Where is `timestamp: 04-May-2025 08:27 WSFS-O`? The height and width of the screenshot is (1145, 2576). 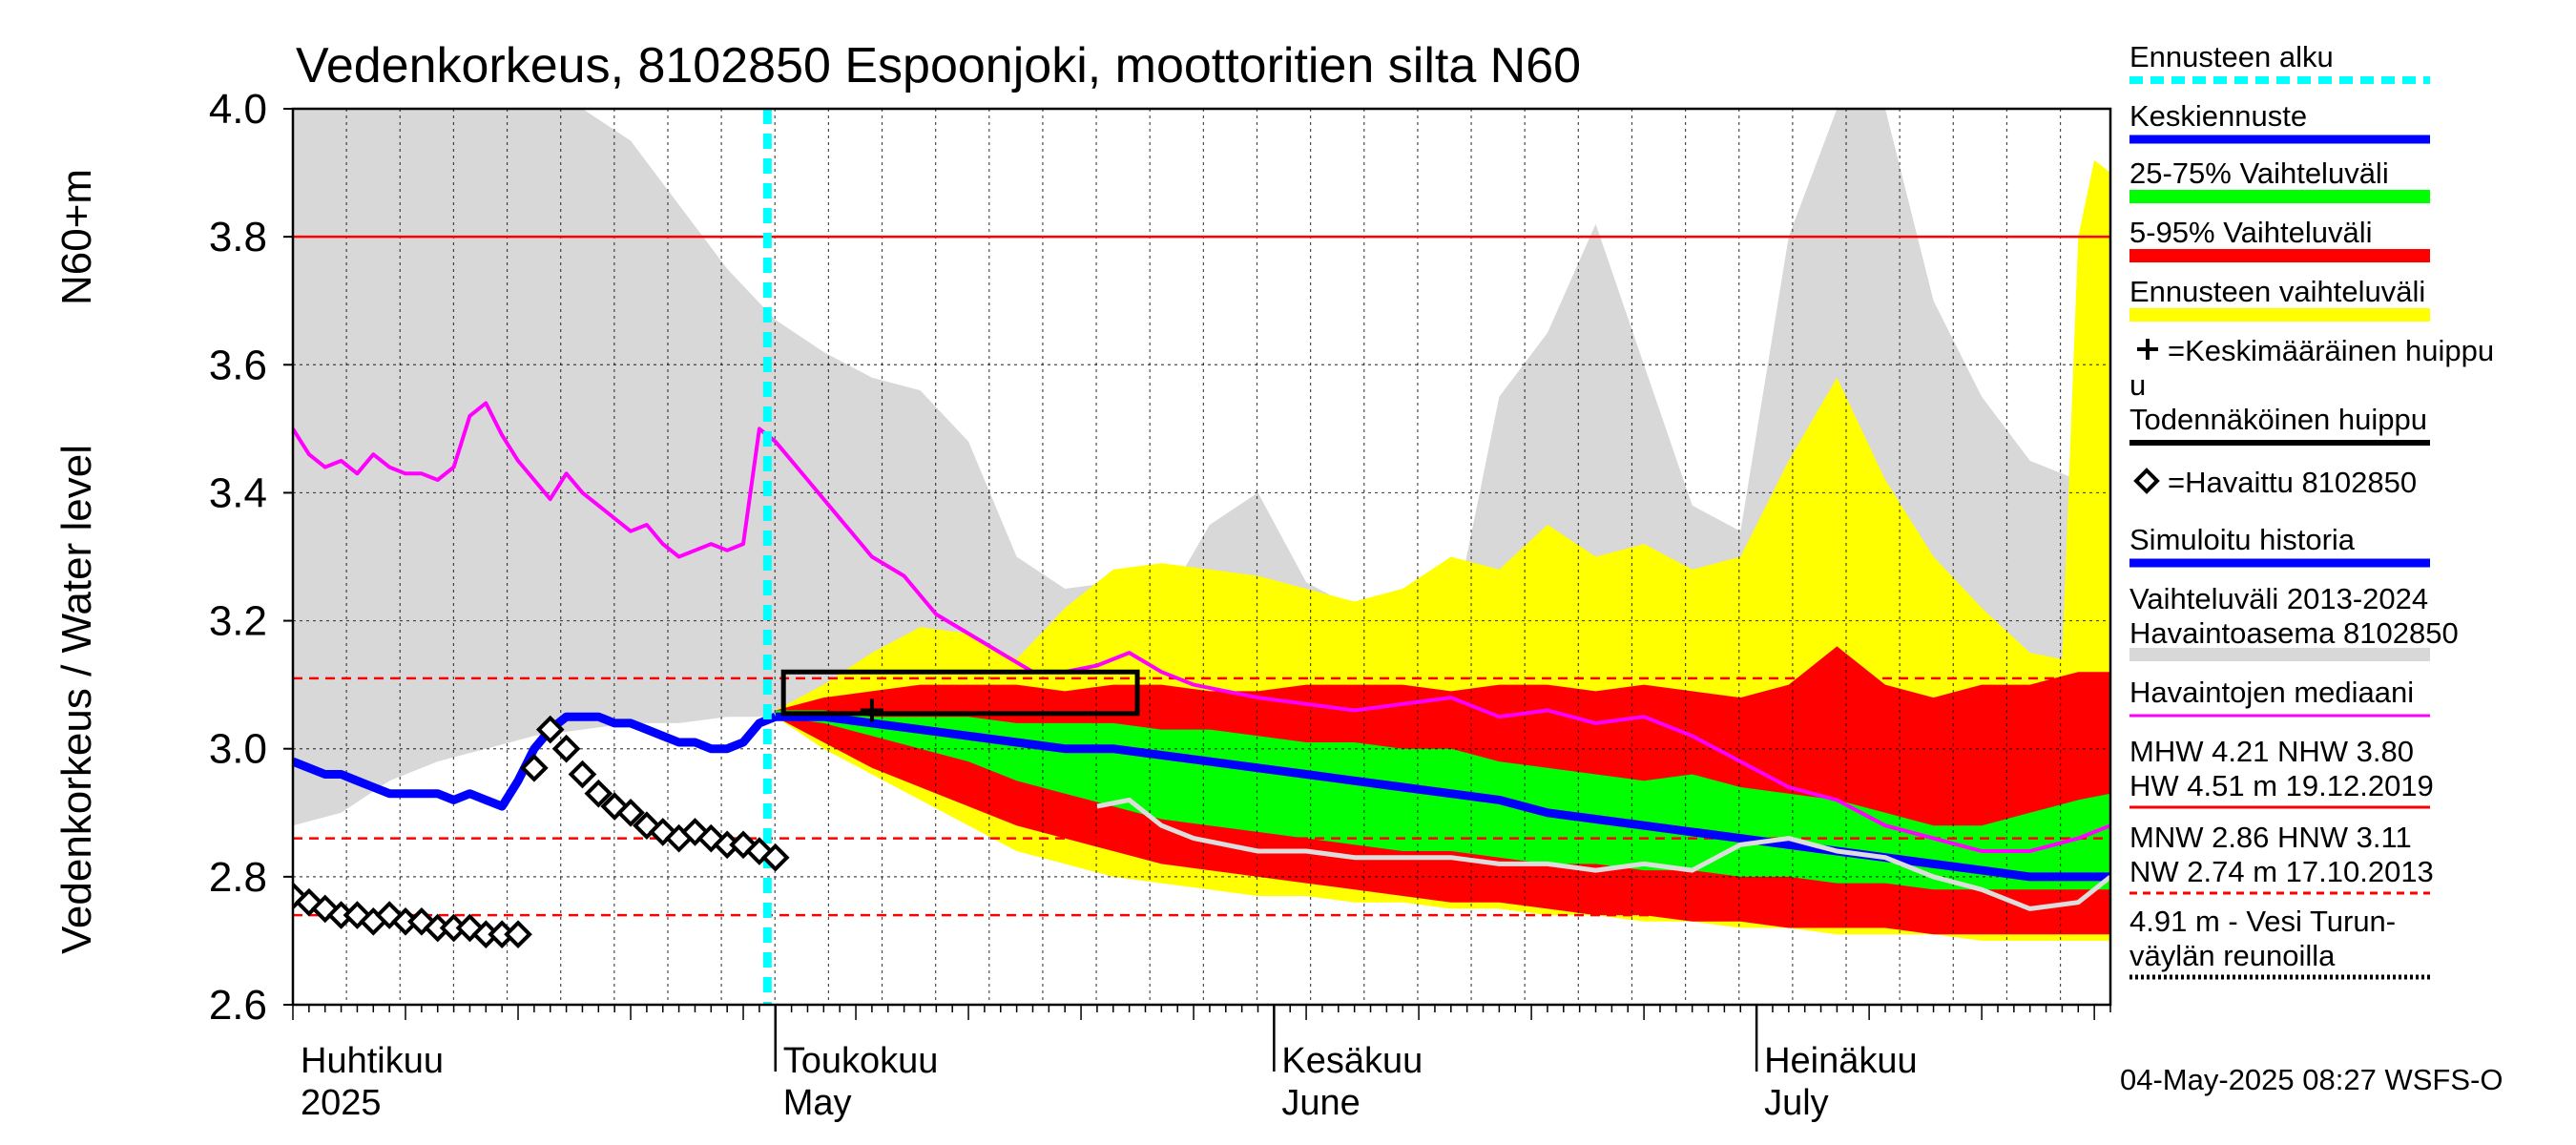 timestamp: 04-May-2025 08:27 WSFS-O is located at coordinates (2311, 1079).